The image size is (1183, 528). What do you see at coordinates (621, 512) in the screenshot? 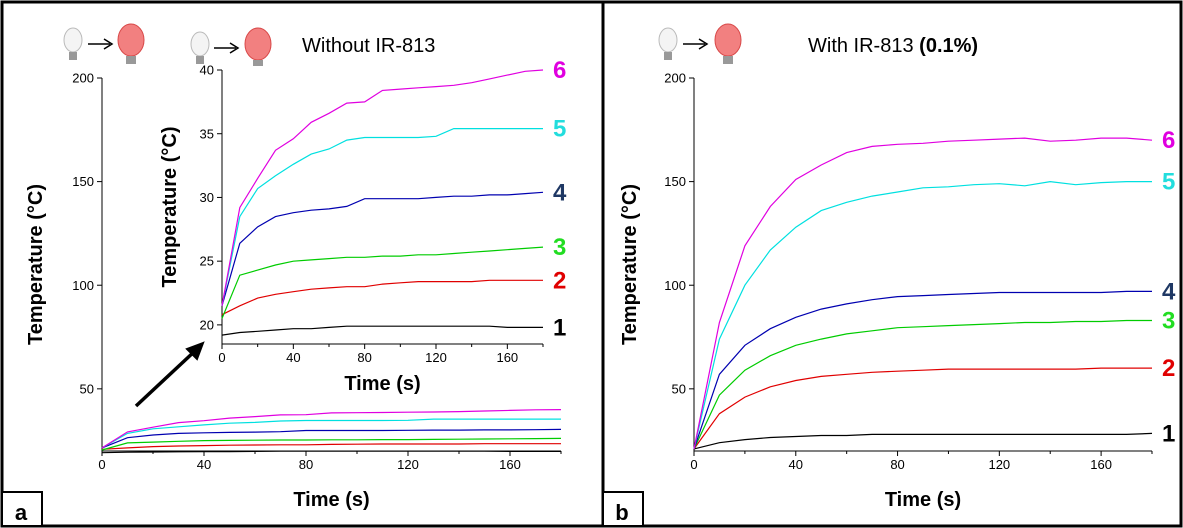
I see `panel-b-letter: b` at bounding box center [621, 512].